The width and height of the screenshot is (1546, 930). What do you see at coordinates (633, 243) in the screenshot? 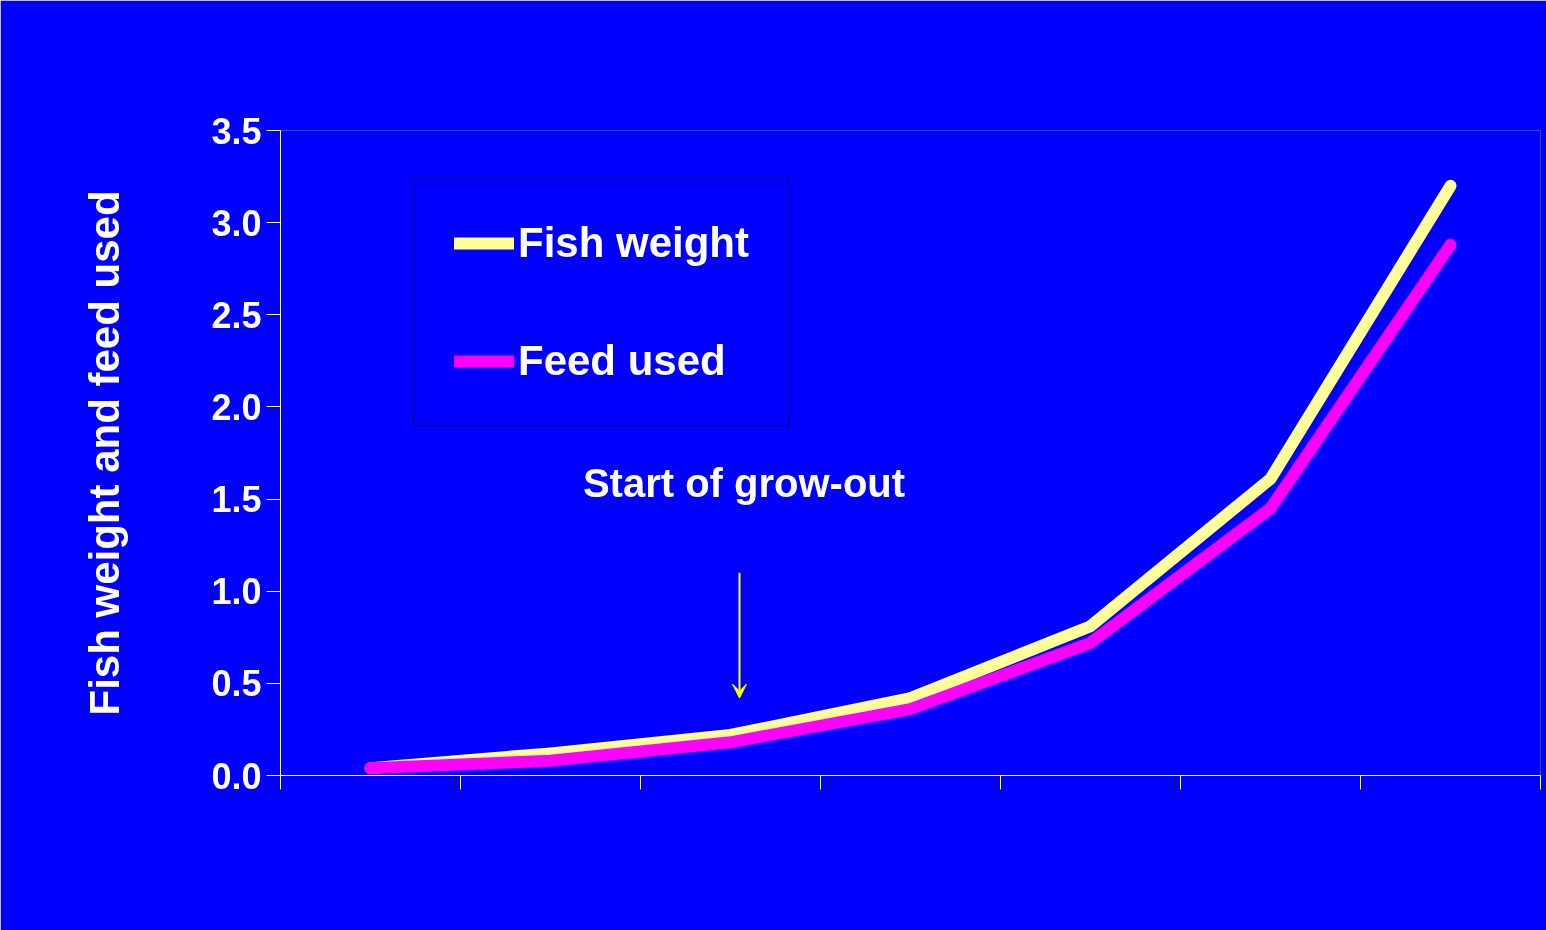
I see `legend-label: Fish weight` at bounding box center [633, 243].